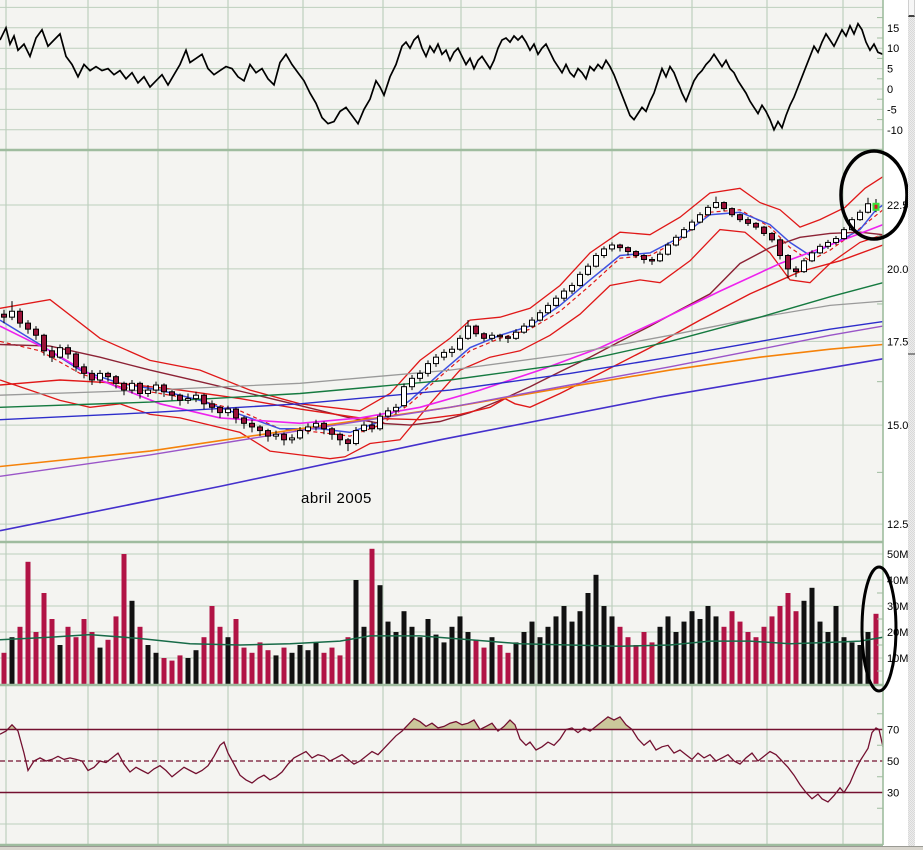 This screenshot has height=850, width=923. Describe the element at coordinates (911, 8) in the screenshot. I see `vertical-scrollbar-thumb` at that location.